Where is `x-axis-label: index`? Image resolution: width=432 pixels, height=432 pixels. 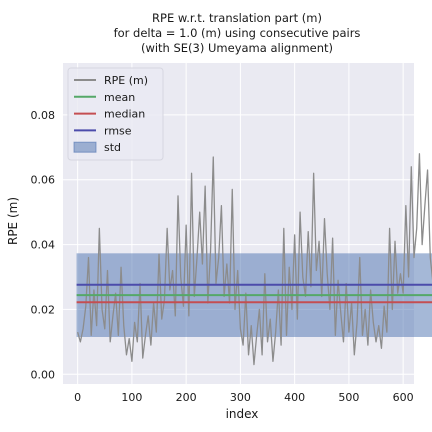 x-axis-label: index is located at coordinates (242, 414).